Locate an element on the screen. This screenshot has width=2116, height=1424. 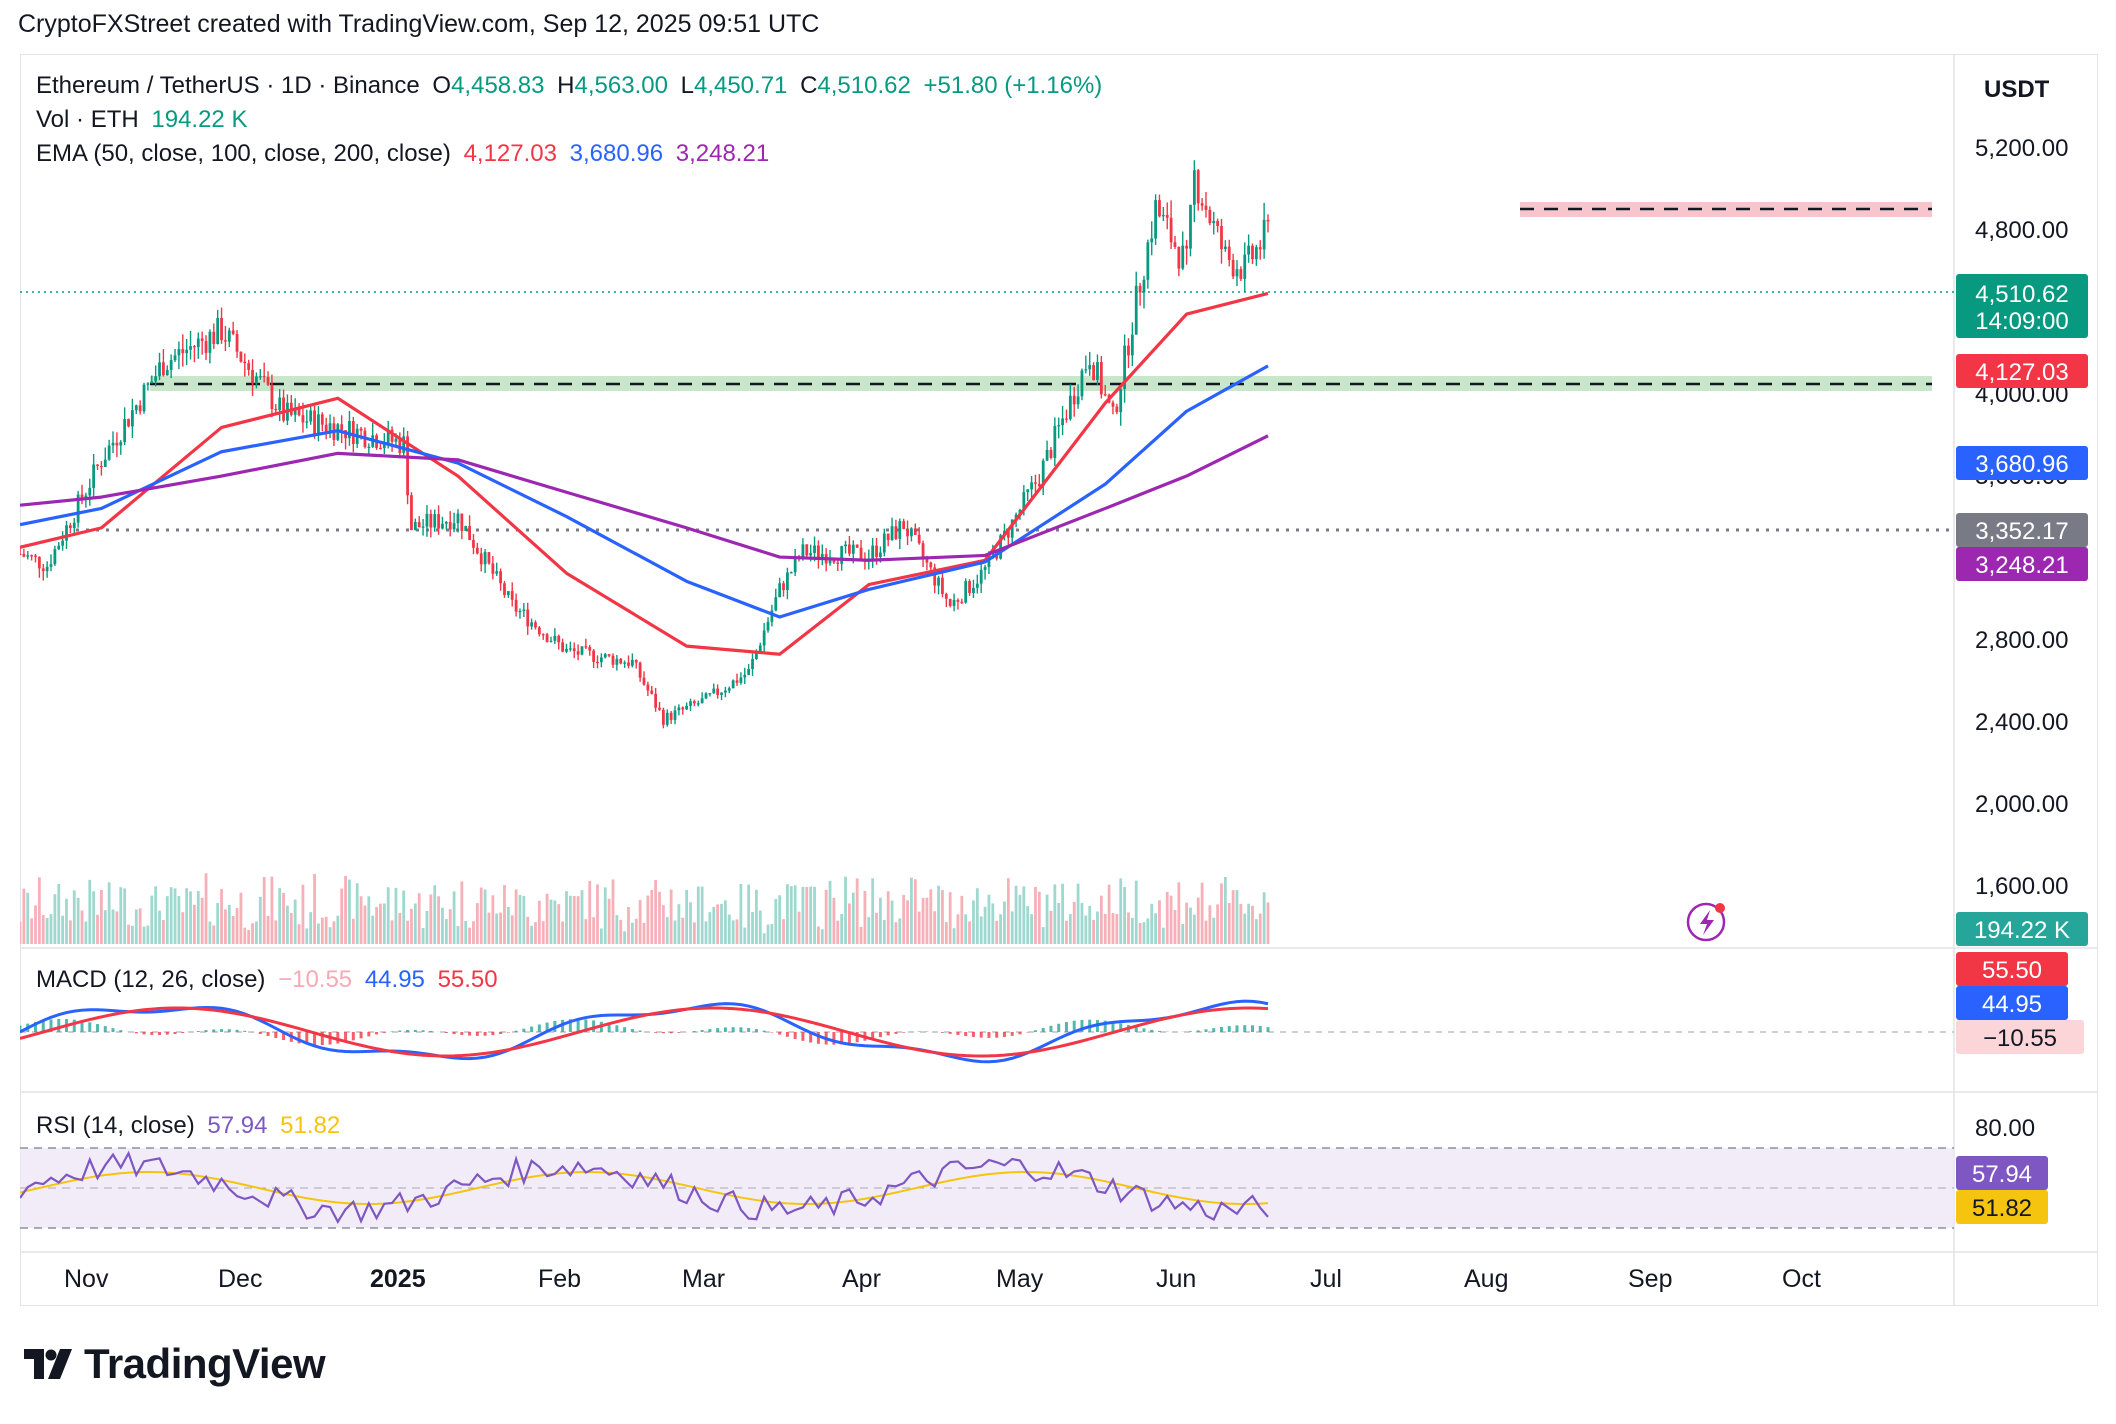
rsi-ma-badge-value: 51.82 is located at coordinates (2002, 1208).